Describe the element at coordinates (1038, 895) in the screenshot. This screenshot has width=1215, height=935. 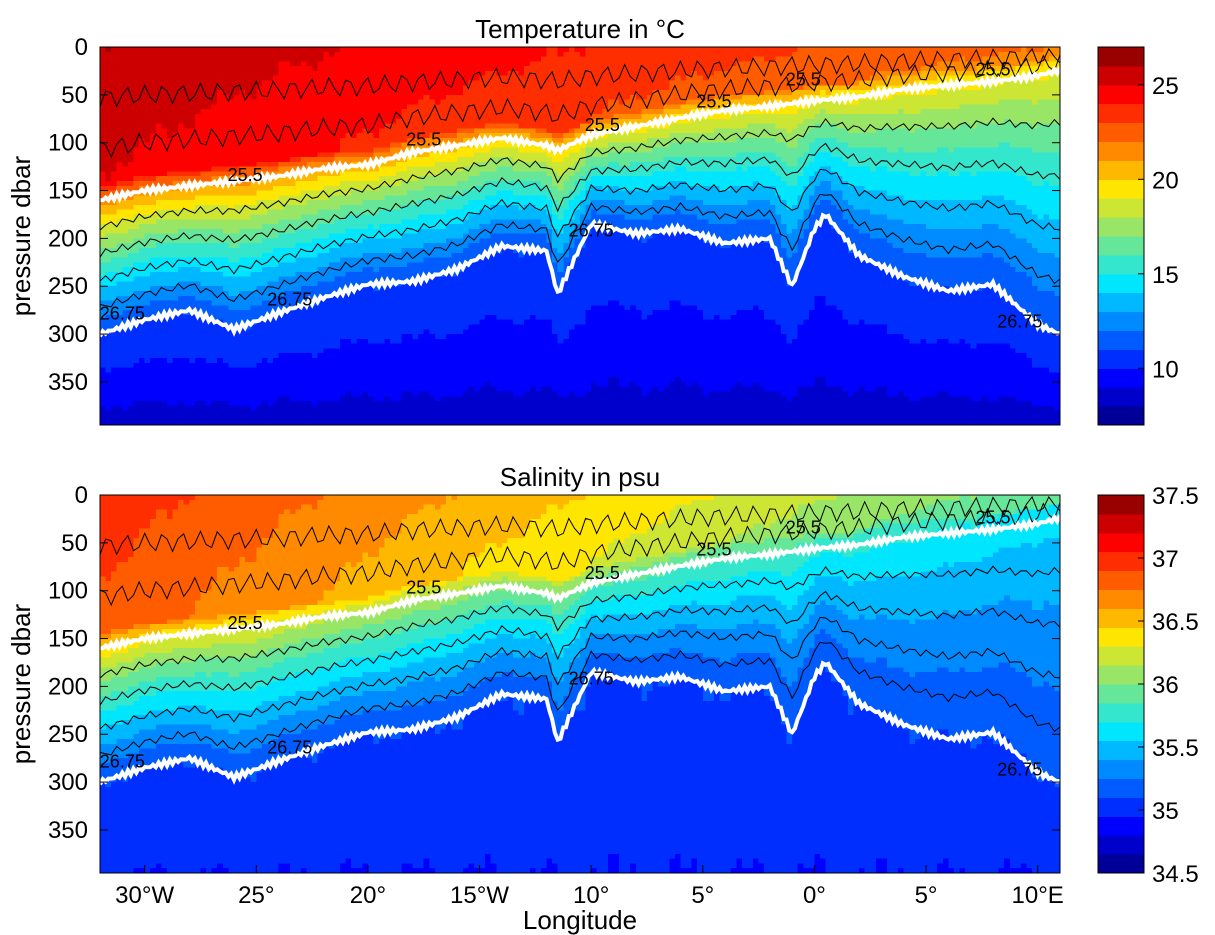
I see `x-tick-label: 10°E` at that location.